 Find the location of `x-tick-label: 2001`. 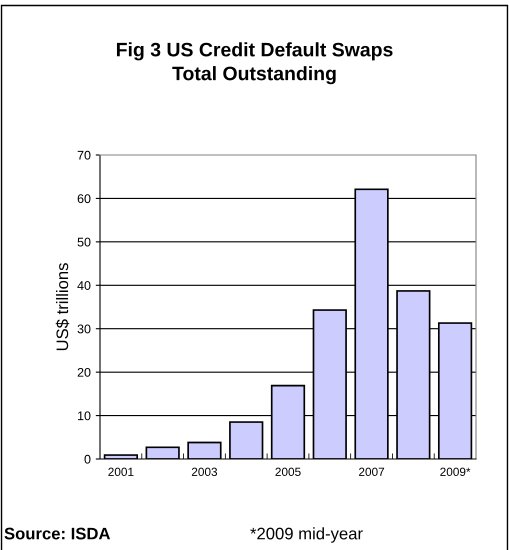

x-tick-label: 2001 is located at coordinates (121, 472).